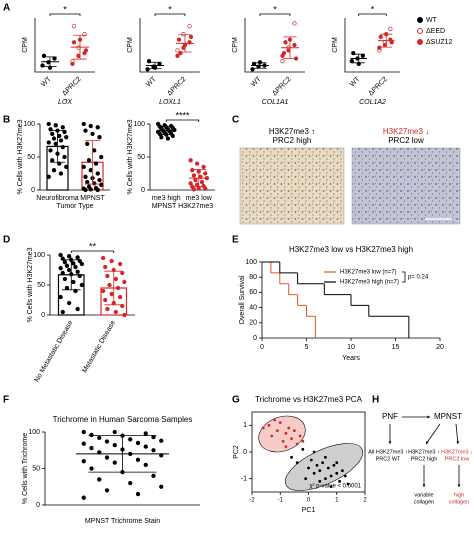 The height and width of the screenshot is (536, 474). I want to click on panel-label: F, so click(6, 400).